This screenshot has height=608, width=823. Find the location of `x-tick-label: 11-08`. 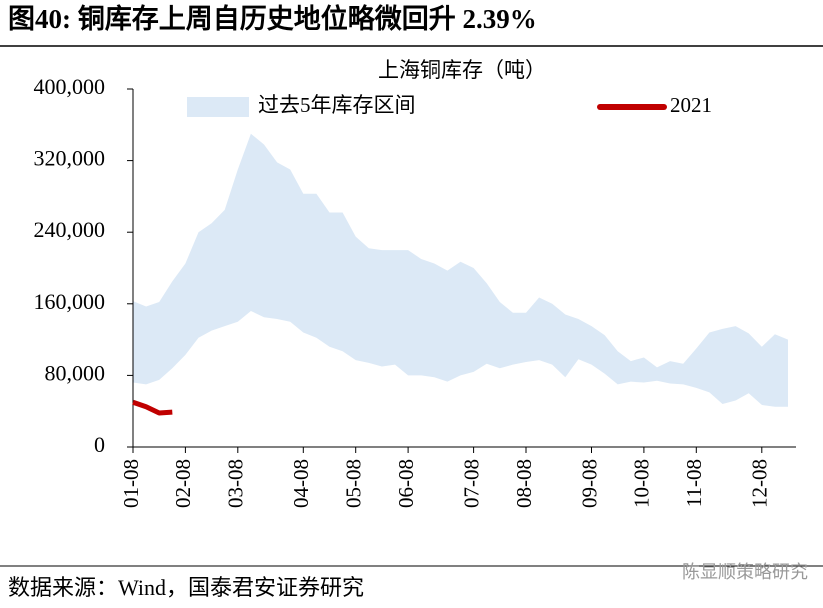

x-tick-label: 11-08 is located at coordinates (694, 483).